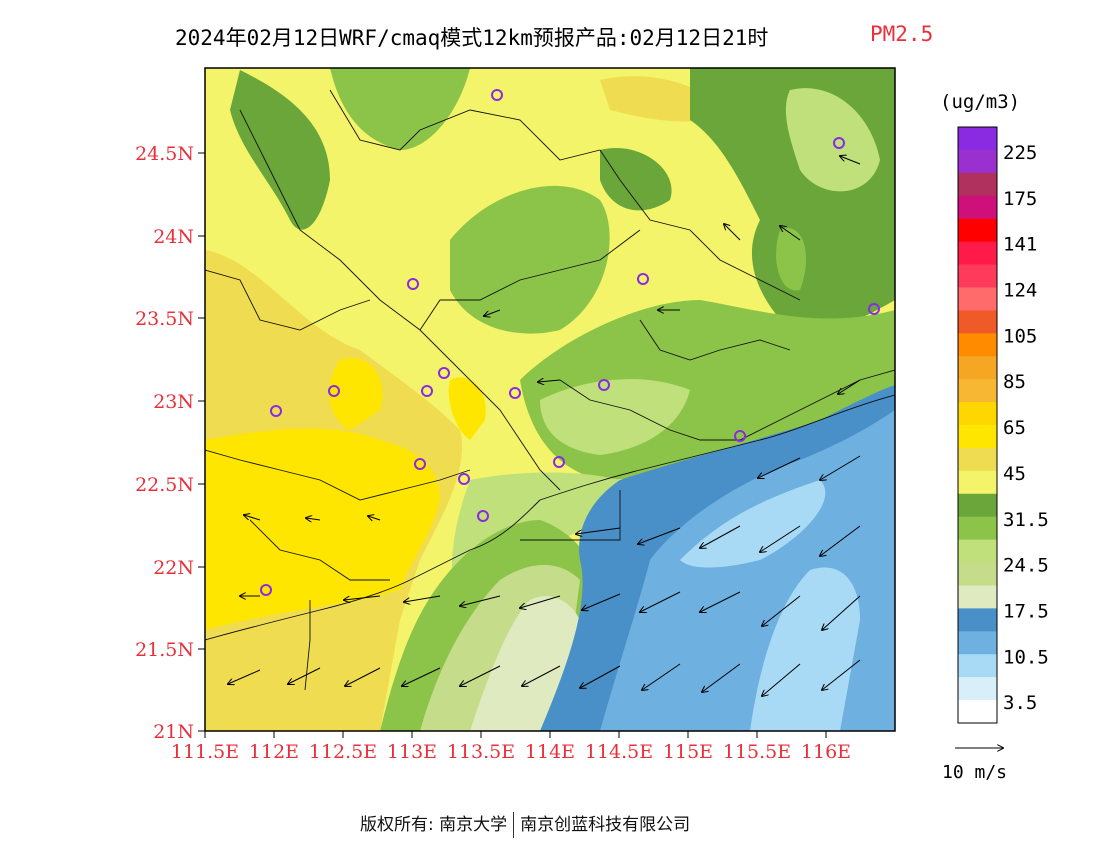  I want to click on copyright-separator, so click(514, 825).